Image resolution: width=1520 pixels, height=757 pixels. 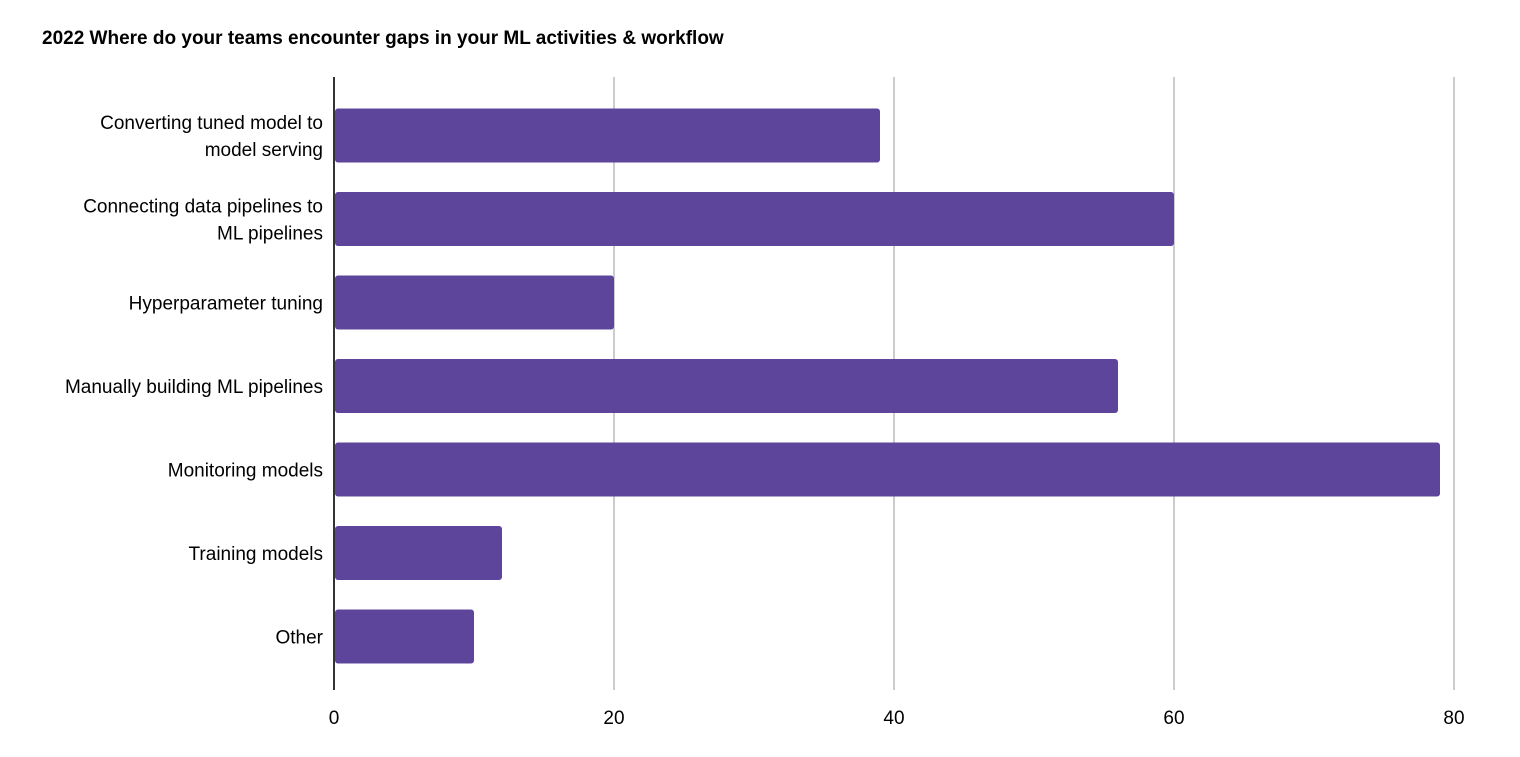 What do you see at coordinates (1453, 718) in the screenshot?
I see `x-tick-label: 80` at bounding box center [1453, 718].